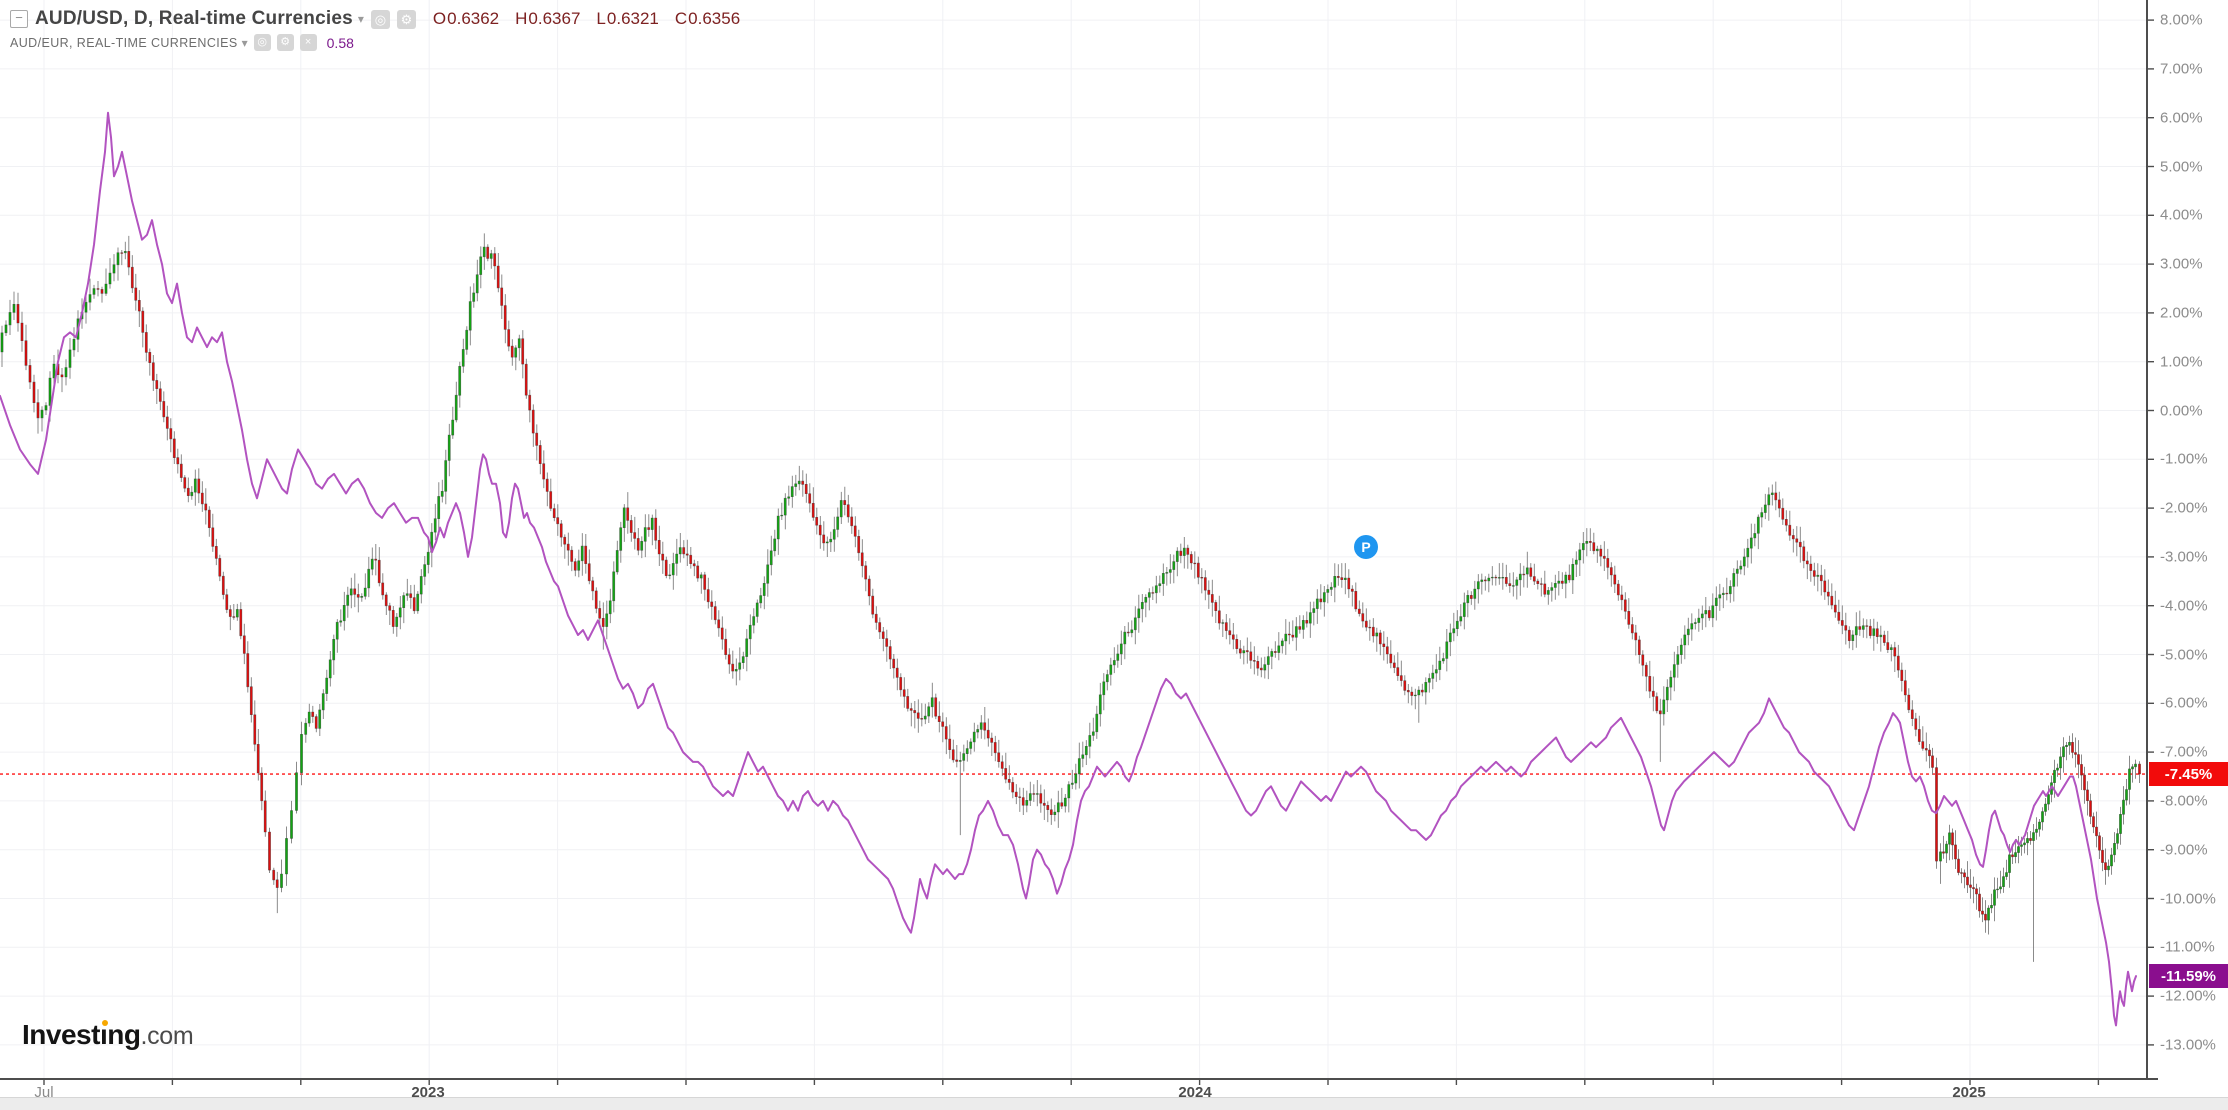 This screenshot has height=1110, width=2228. Describe the element at coordinates (2184, 752) in the screenshot. I see `y-axis-label: -7.00%` at that location.